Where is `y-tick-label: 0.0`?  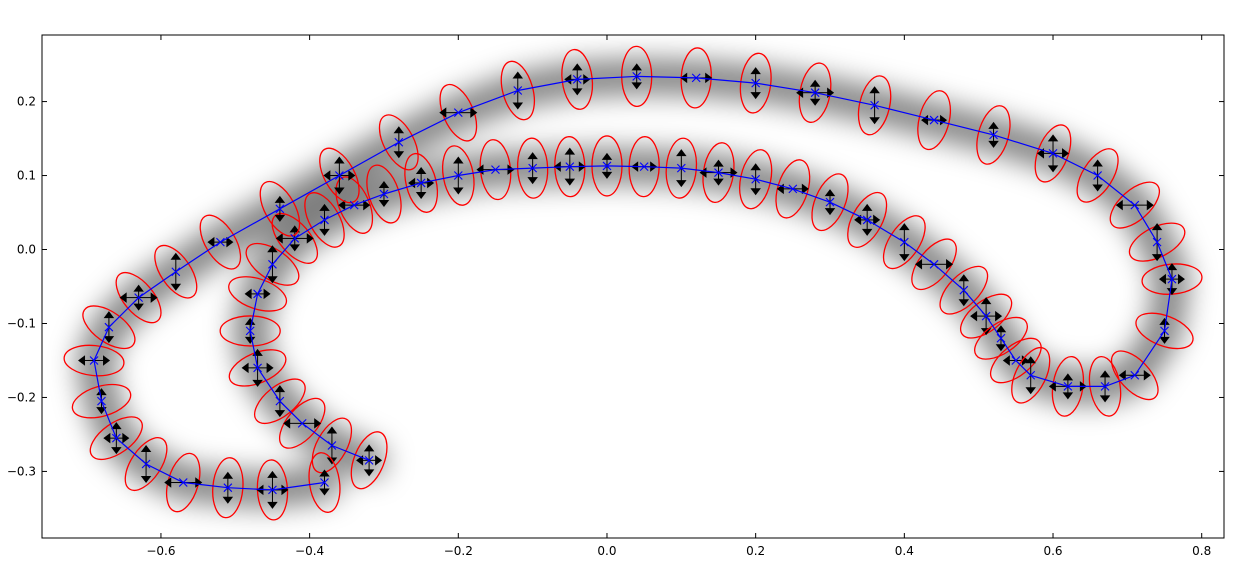 y-tick-label: 0.0 is located at coordinates (26, 250).